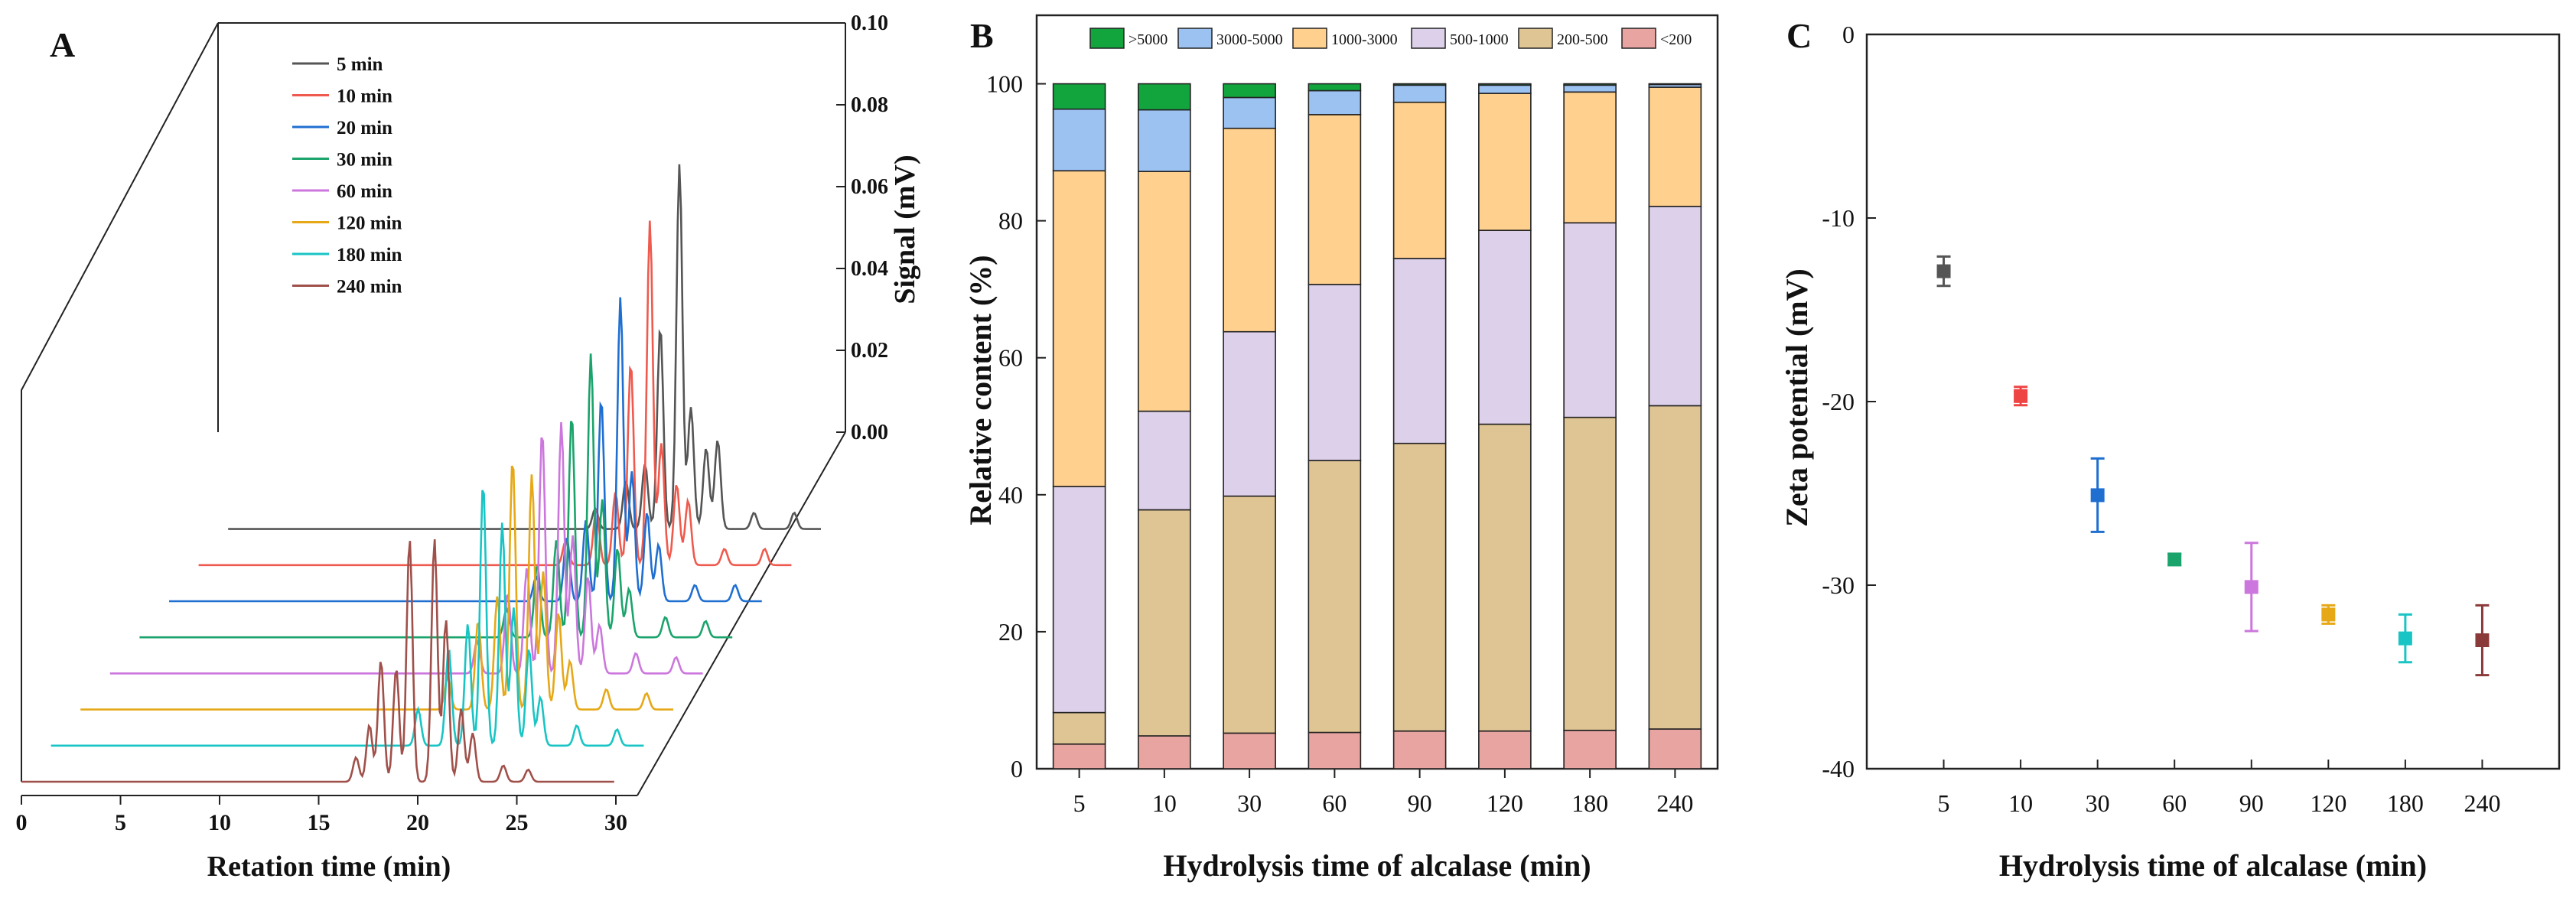 The height and width of the screenshot is (898, 2576). Describe the element at coordinates (1420, 803) in the screenshot. I see `x-tick-label: 90` at that location.